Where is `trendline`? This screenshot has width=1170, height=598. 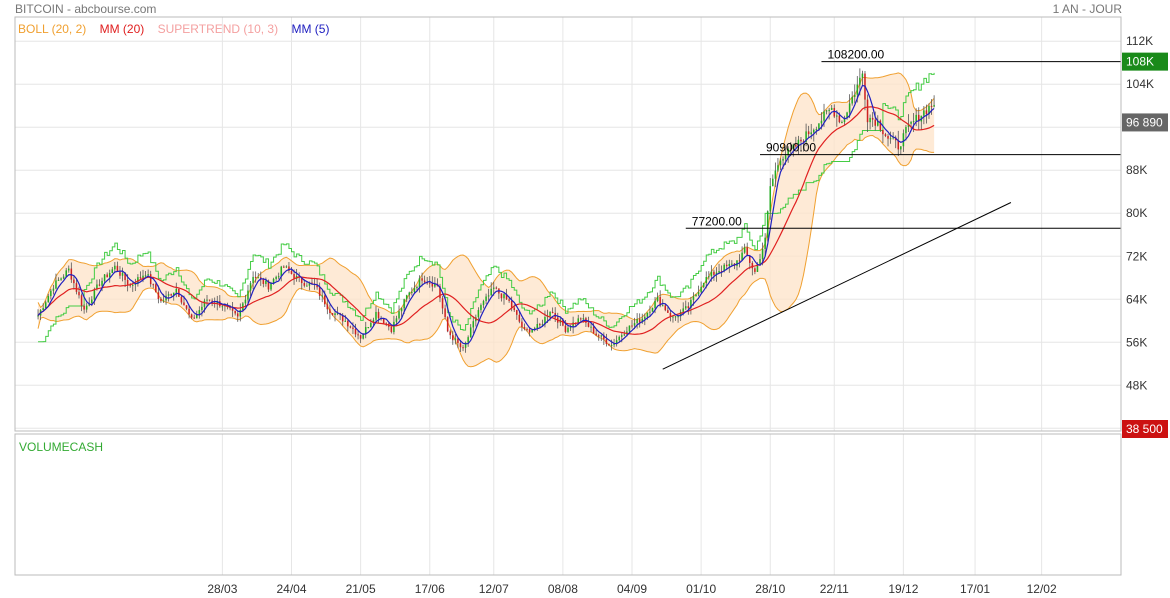 trendline is located at coordinates (837, 286).